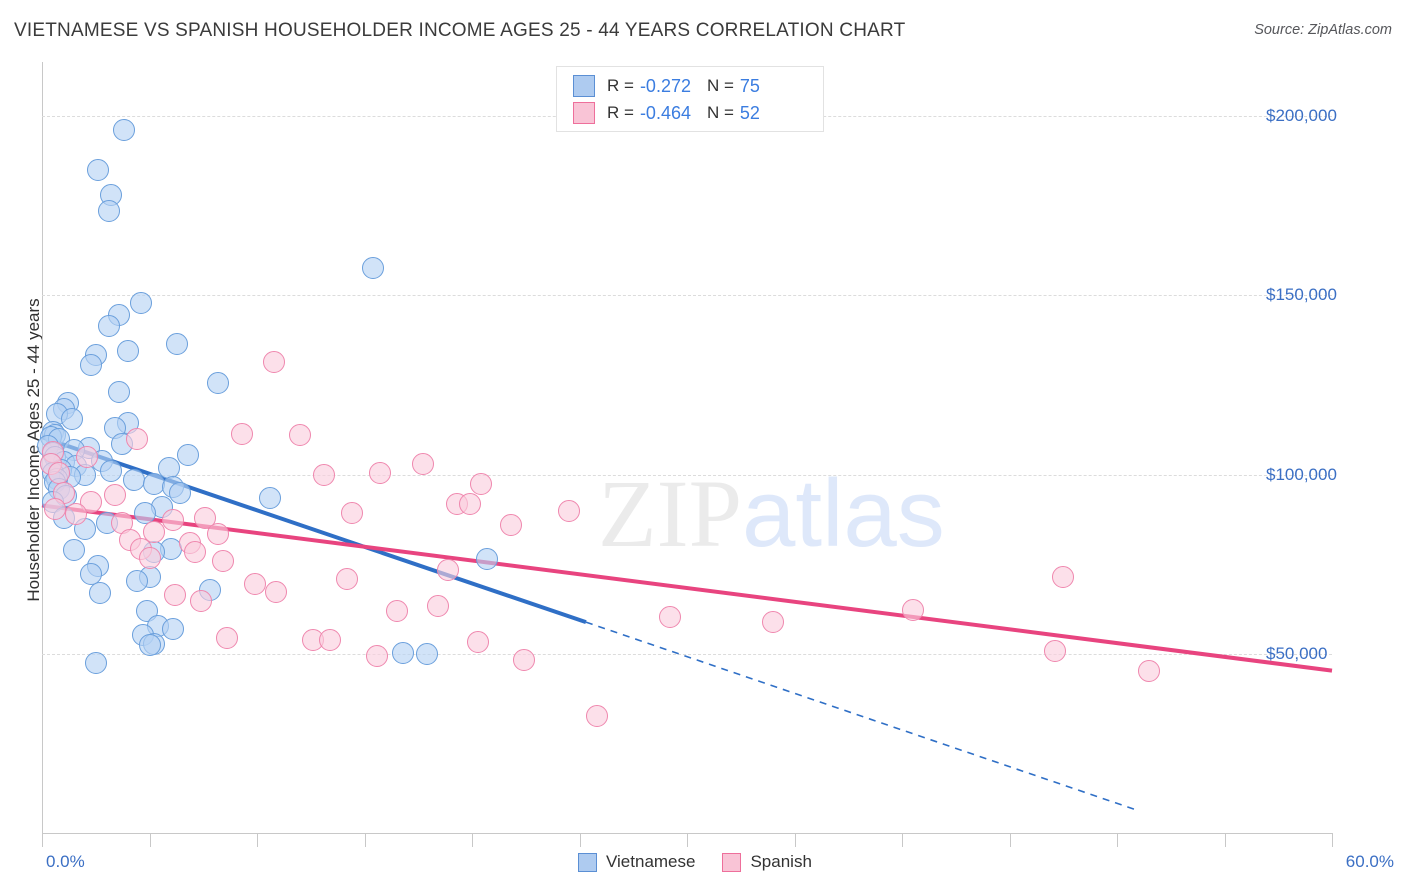 Image resolution: width=1406 pixels, height=892 pixels. What do you see at coordinates (720, 112) in the screenshot?
I see `n-label-spanish: N =` at bounding box center [720, 112].